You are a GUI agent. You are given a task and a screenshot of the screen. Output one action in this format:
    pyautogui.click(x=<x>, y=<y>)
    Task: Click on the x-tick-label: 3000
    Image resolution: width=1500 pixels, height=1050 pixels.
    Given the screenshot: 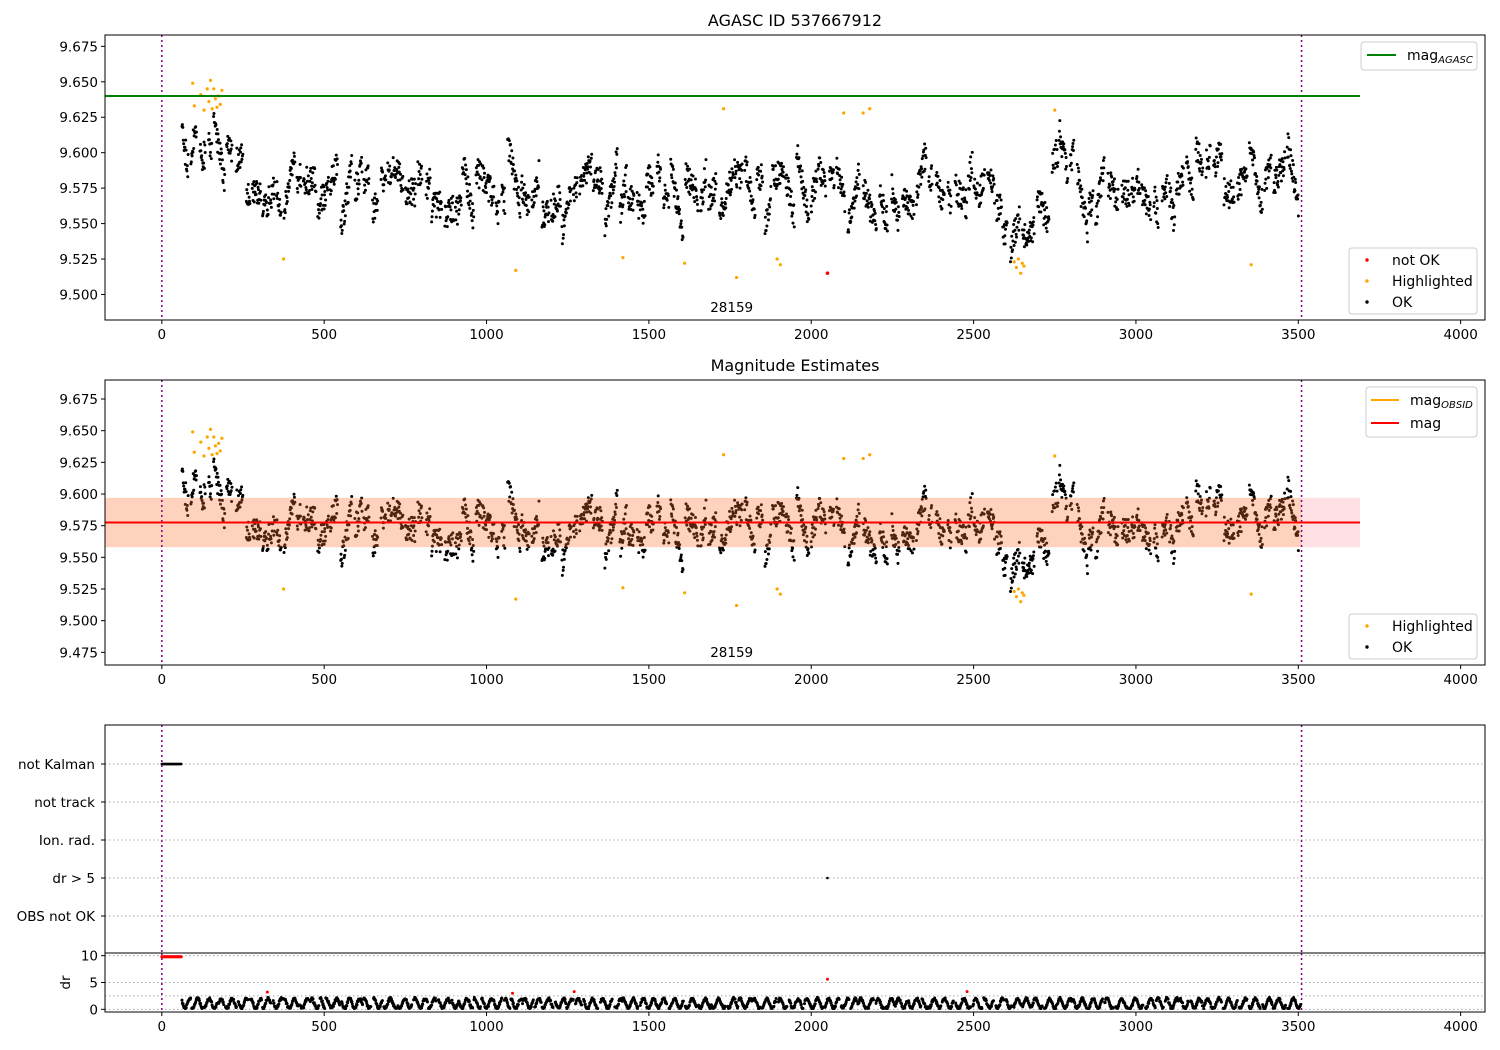 What is the action you would take?
    pyautogui.click(x=1136, y=335)
    